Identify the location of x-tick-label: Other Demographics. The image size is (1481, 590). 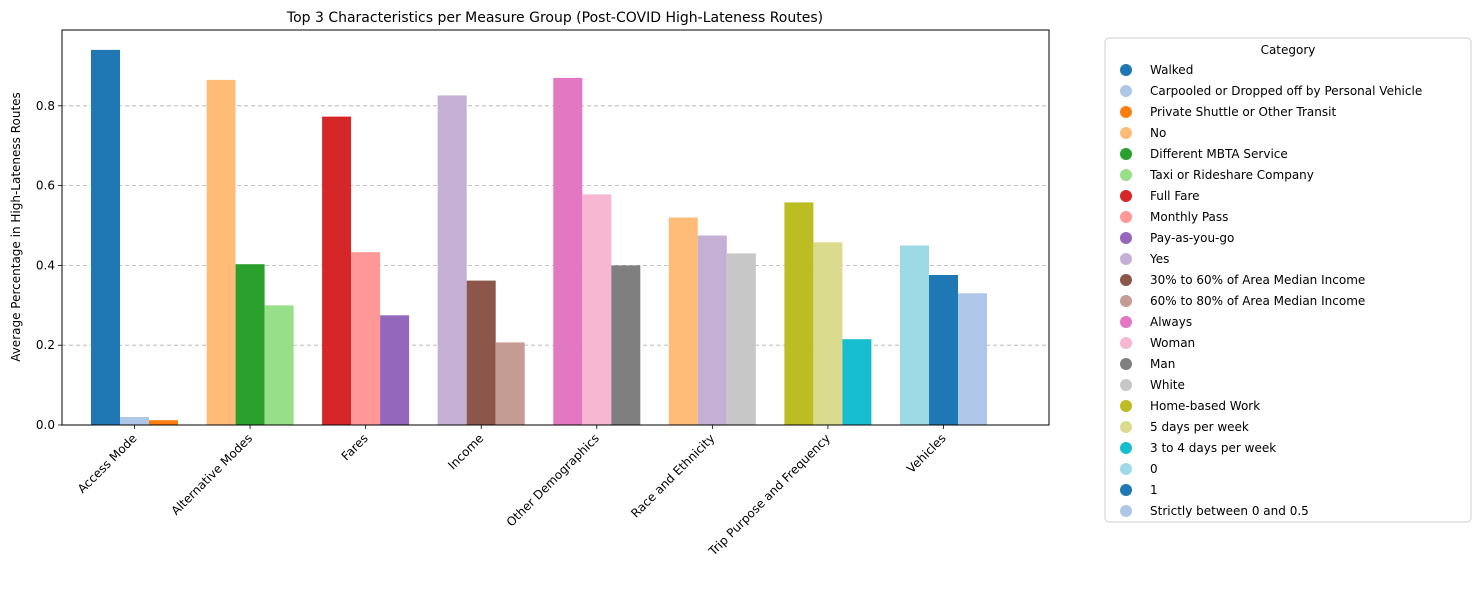
(553, 480).